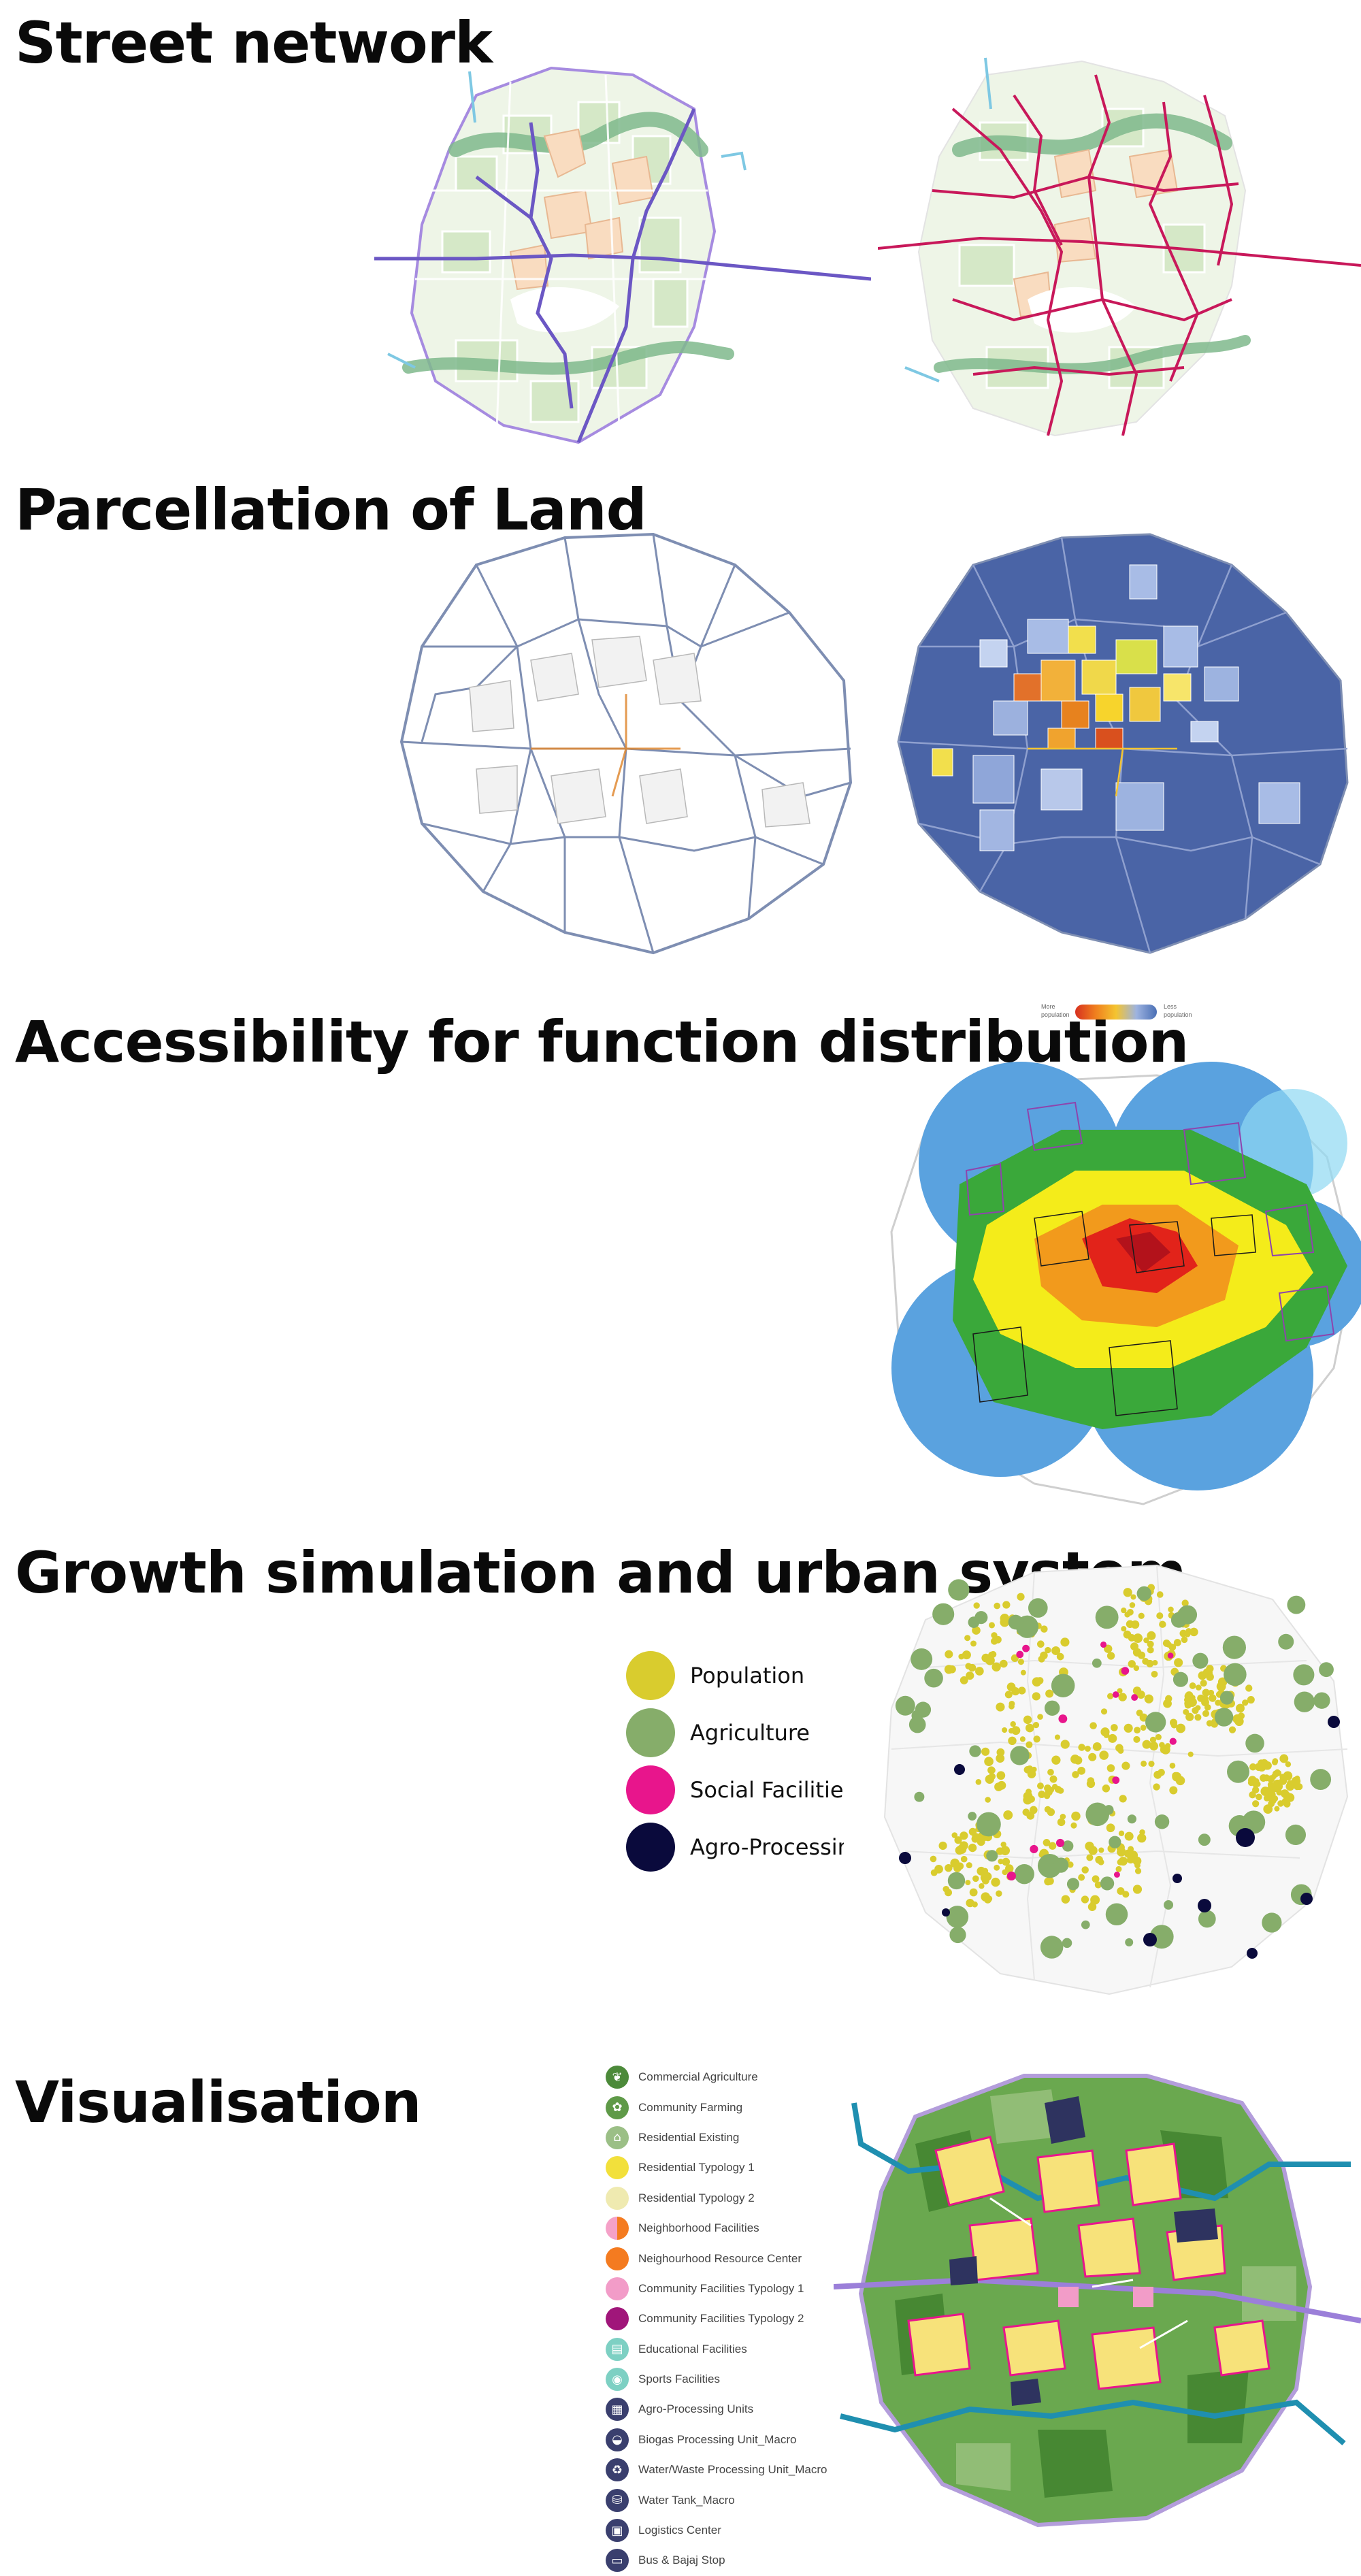 This screenshot has height=2576, width=1361. Describe the element at coordinates (617, 2531) in the screenshot. I see `box-icon: ▣` at that location.